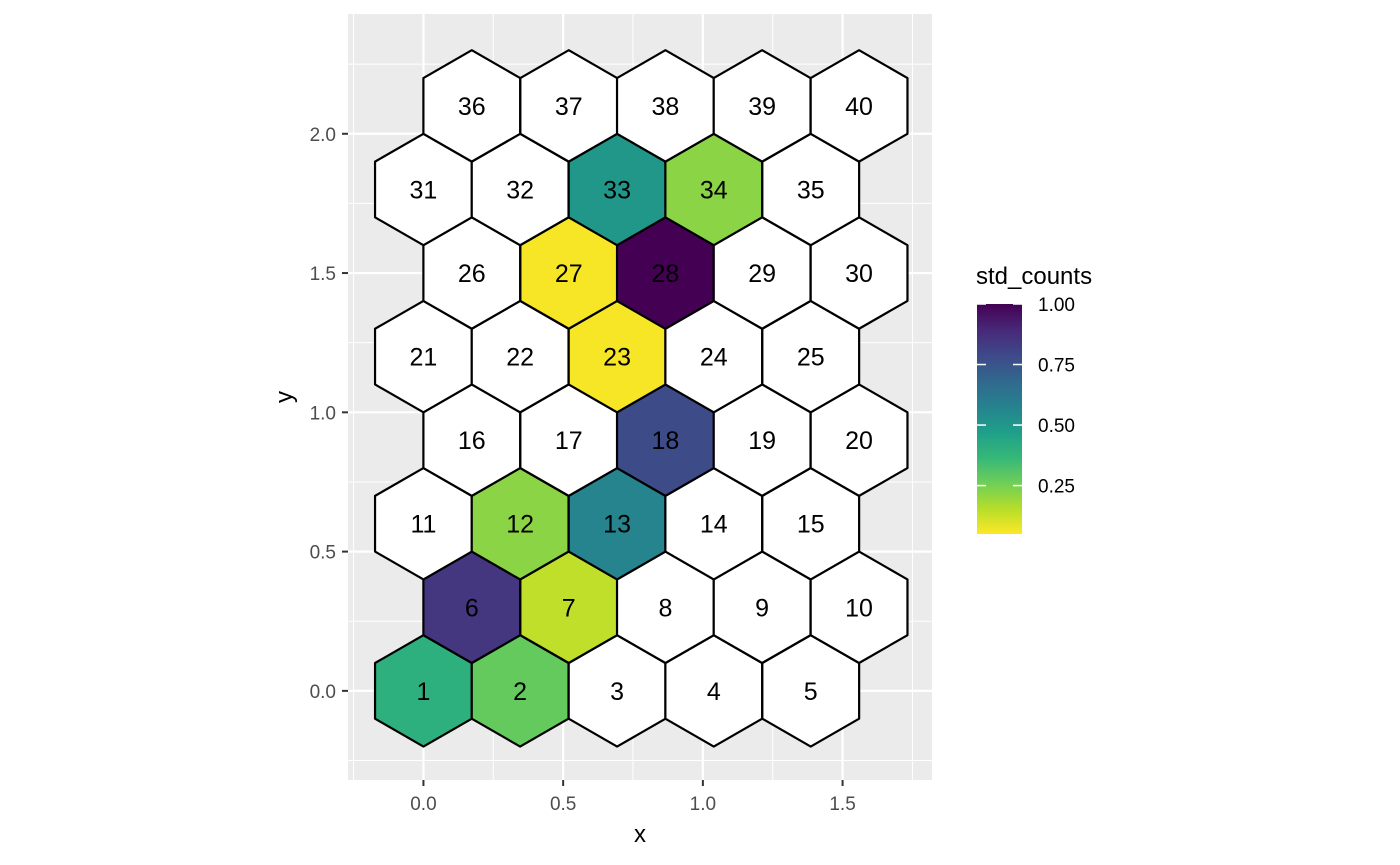  I want to click on hex-label: 26, so click(472, 274).